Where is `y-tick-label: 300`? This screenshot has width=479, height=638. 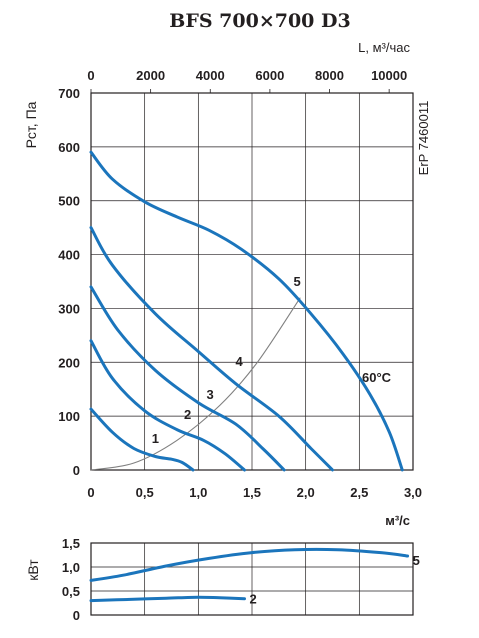
y-tick-label: 300 is located at coordinates (69, 308).